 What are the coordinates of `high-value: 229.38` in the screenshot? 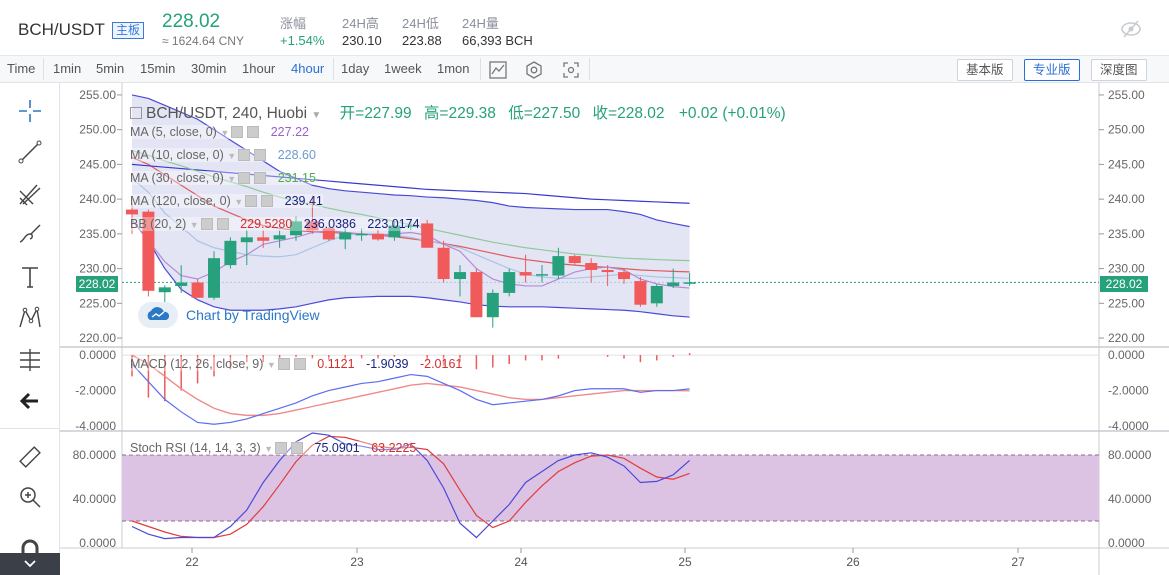 It's located at (472, 113).